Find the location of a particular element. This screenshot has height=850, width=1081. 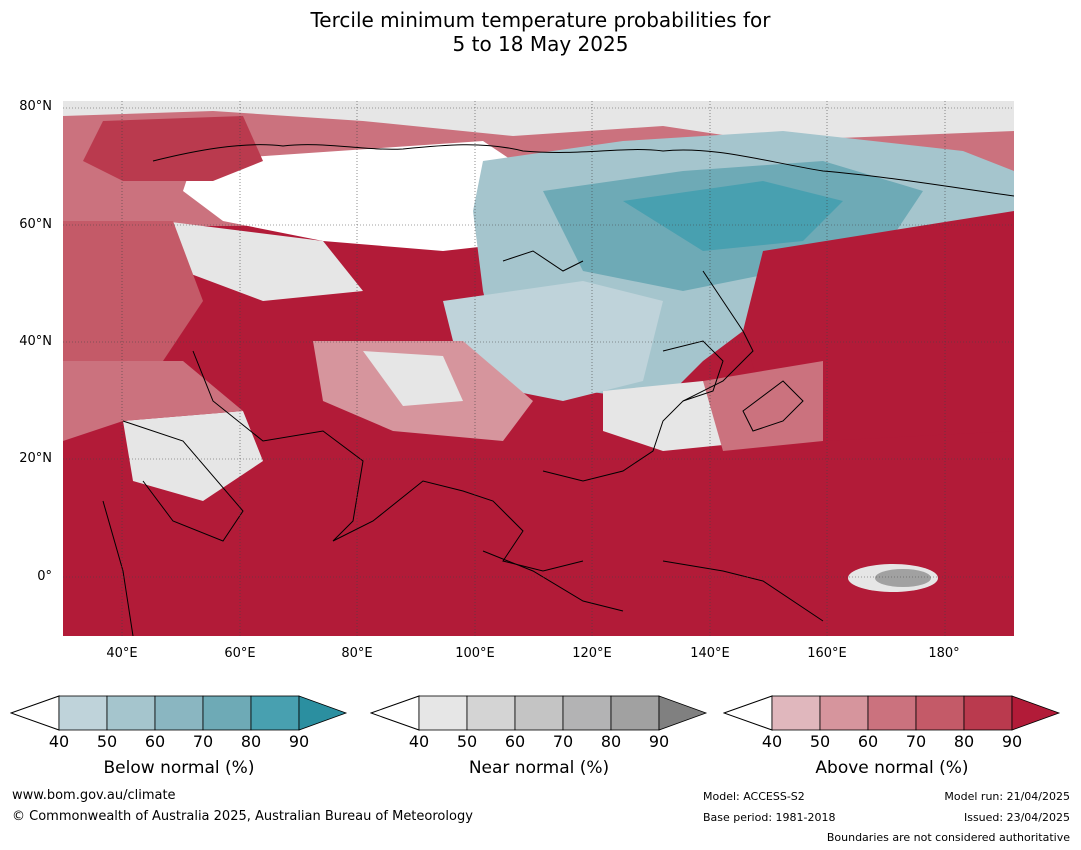

lat-label-20n: 20°N is located at coordinates (35, 458).